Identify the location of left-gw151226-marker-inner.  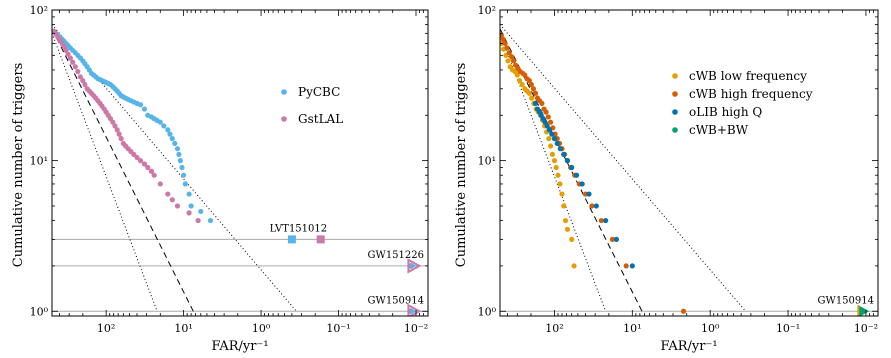
(413, 266).